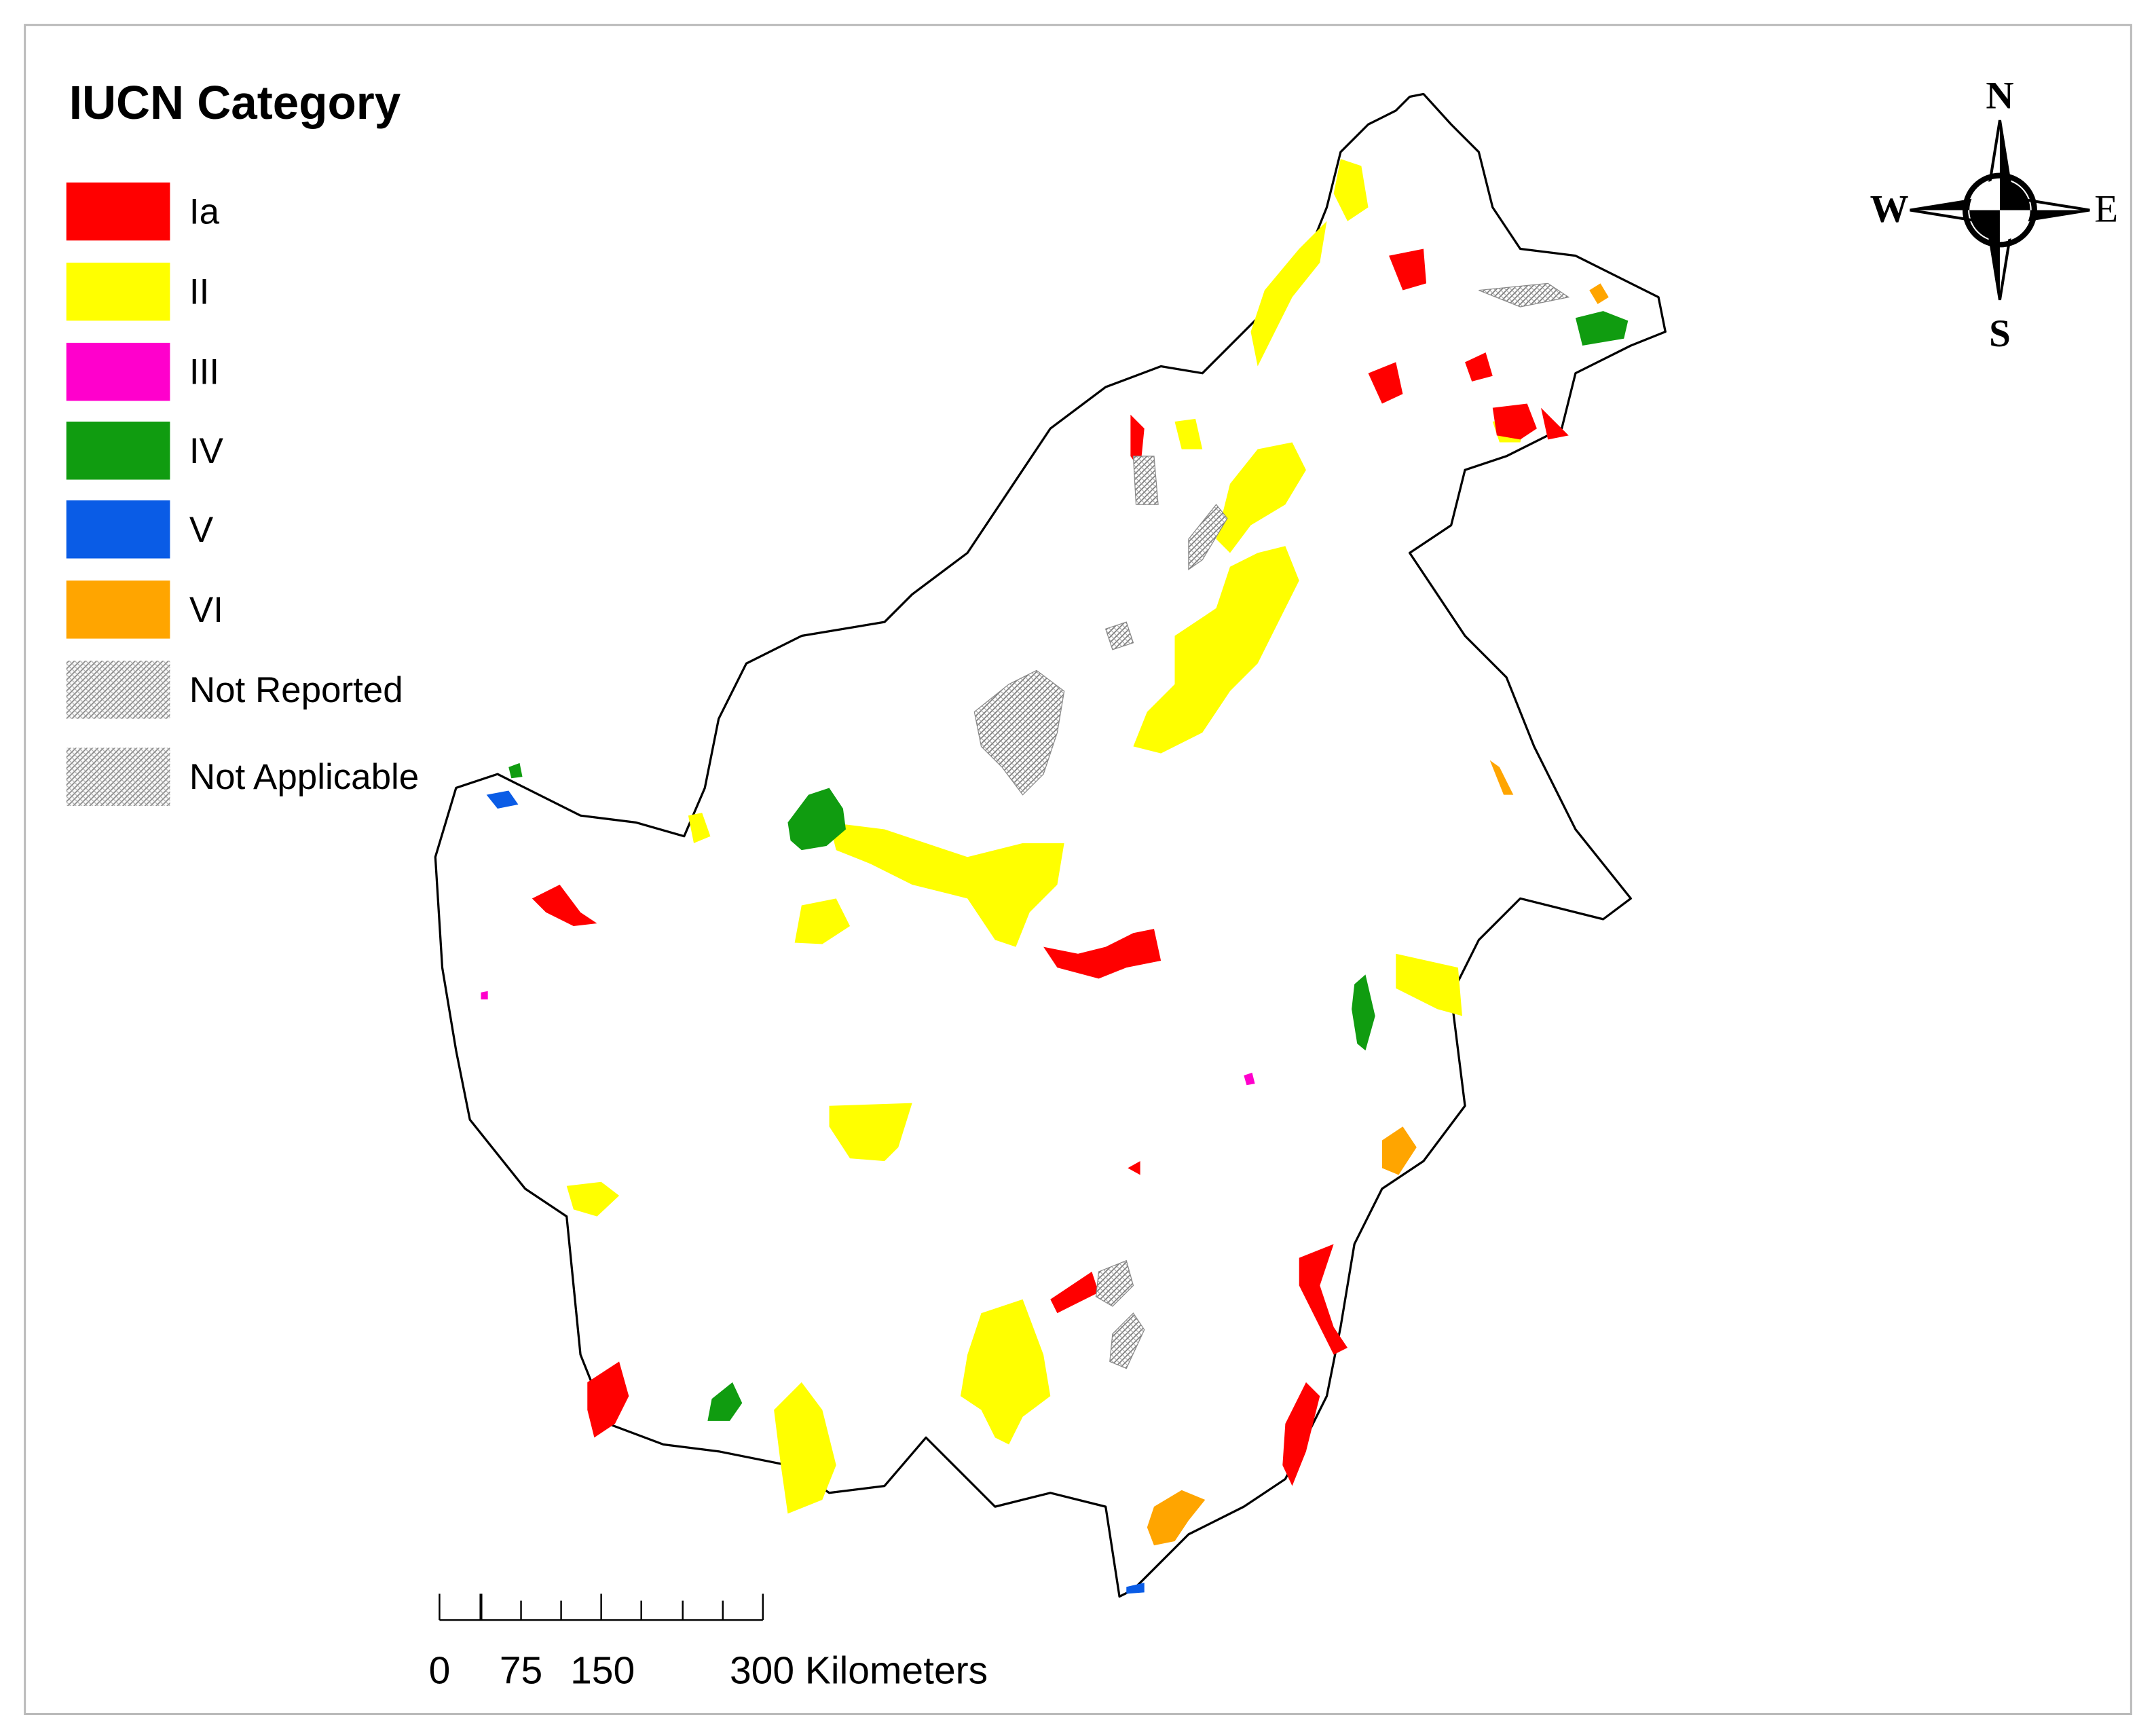  What do you see at coordinates (601, 1607) in the screenshot?
I see `scale-bar` at bounding box center [601, 1607].